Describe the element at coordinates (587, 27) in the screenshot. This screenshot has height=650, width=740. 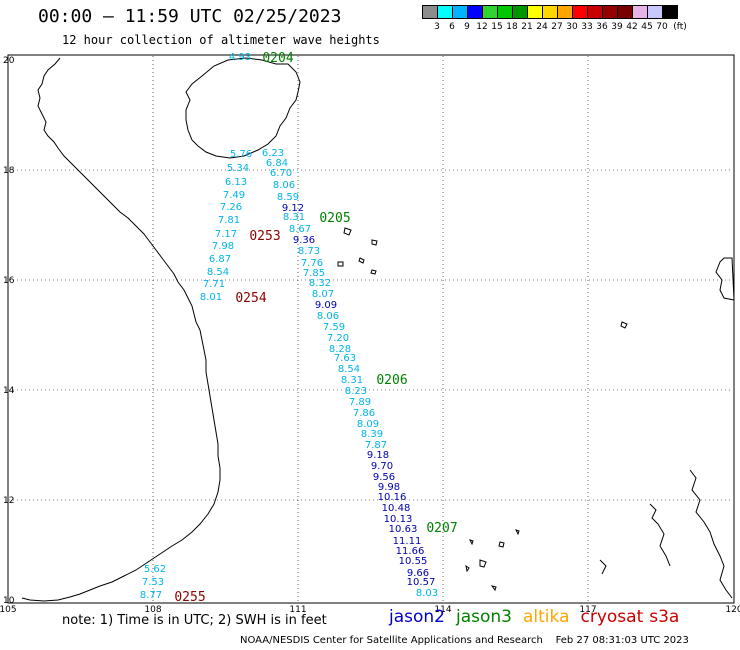
I see `color-scale-label: 33` at that location.